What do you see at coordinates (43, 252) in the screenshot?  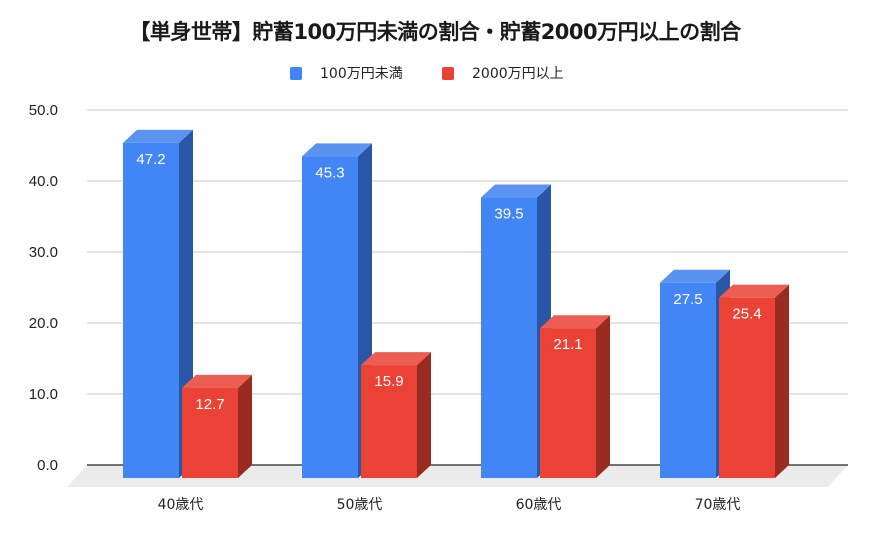 I see `y-tick-label: 30.0` at bounding box center [43, 252].